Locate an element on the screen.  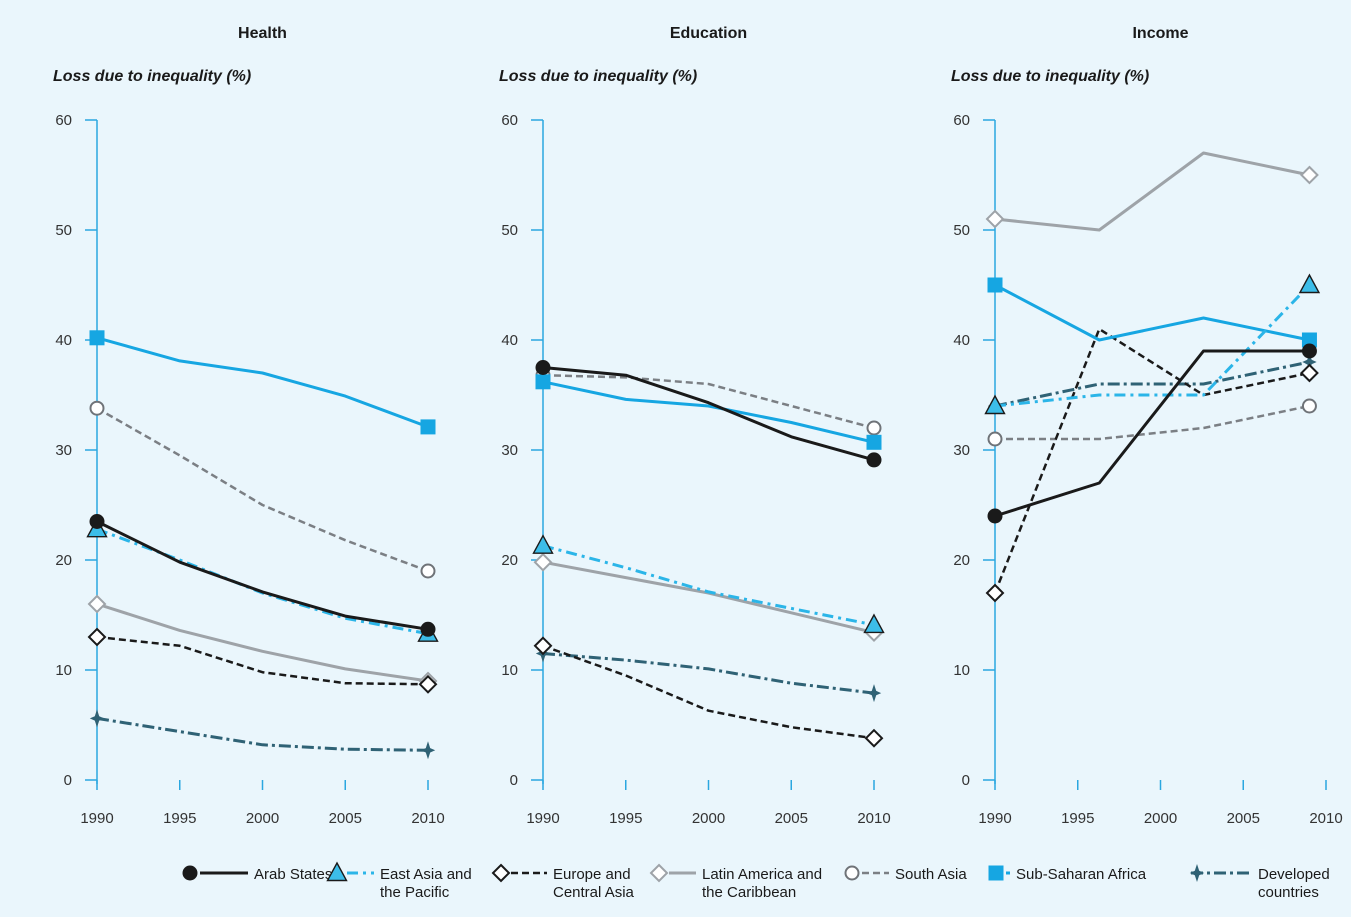
legend-item-arab-states: Arab States is located at coordinates (257, 874).